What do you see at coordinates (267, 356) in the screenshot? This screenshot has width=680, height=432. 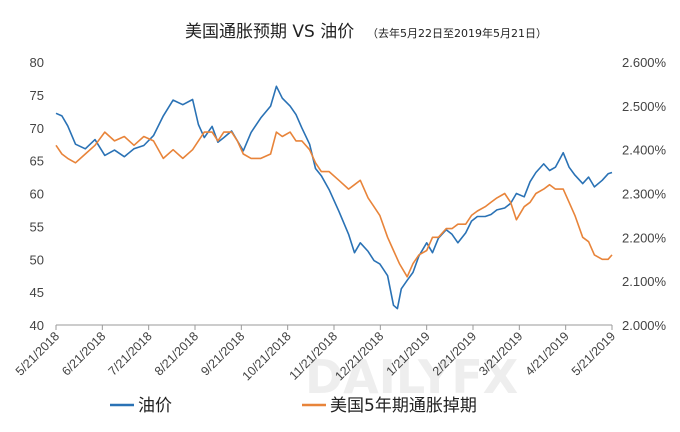 I see `x-tick-label: 10/21/2018` at bounding box center [267, 356].